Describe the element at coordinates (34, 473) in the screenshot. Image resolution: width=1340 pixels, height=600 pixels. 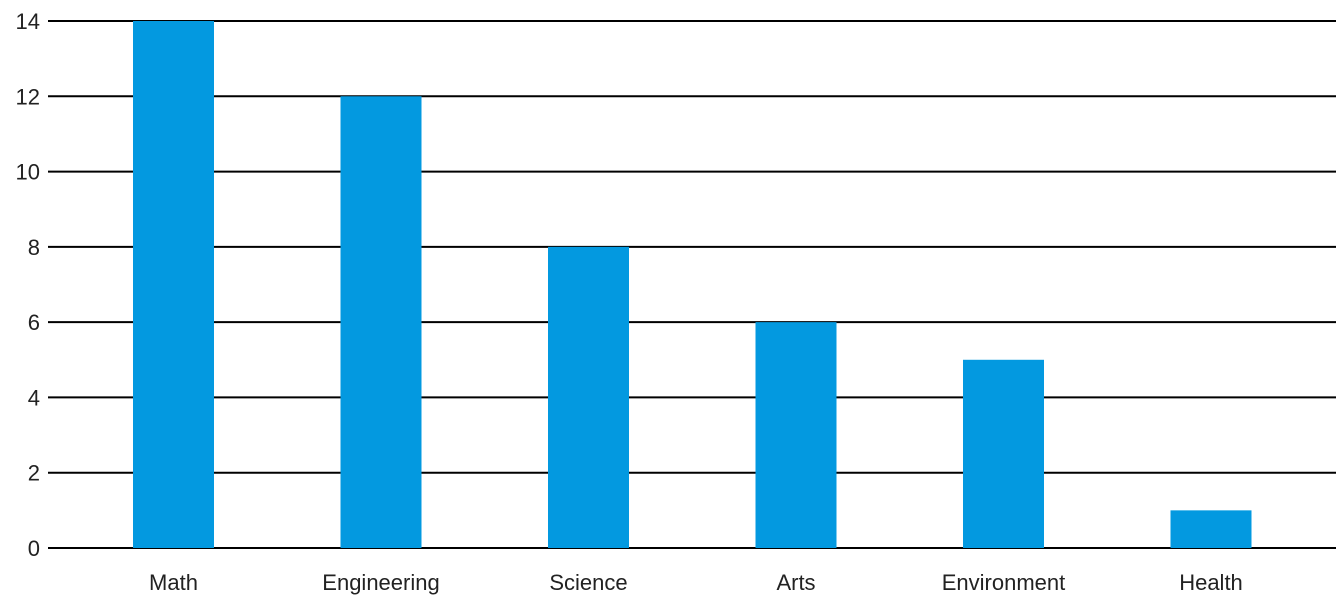
I see `y-tick-label: 2` at that location.